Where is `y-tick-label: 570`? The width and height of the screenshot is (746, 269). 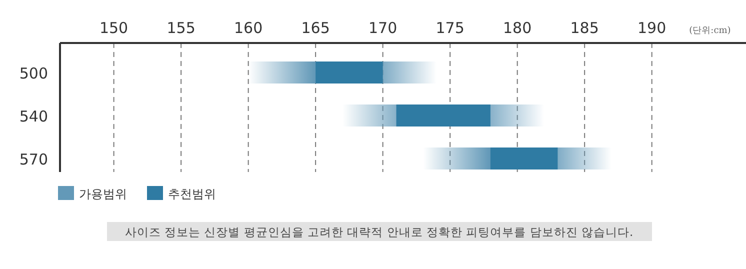
y-tick-label: 570 is located at coordinates (33, 159).